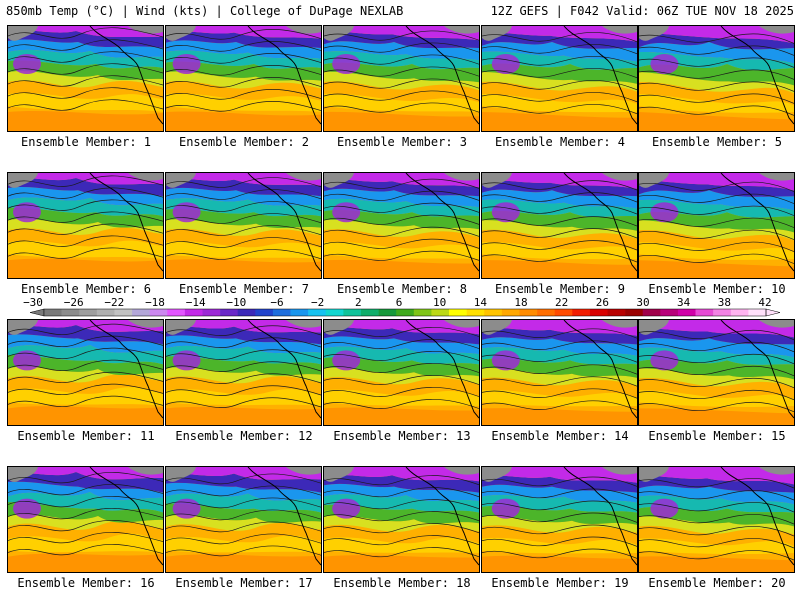 The height and width of the screenshot is (600, 800). Describe the element at coordinates (244, 142) in the screenshot. I see `ensemble-member-label: Ensemble Member: 2` at that location.